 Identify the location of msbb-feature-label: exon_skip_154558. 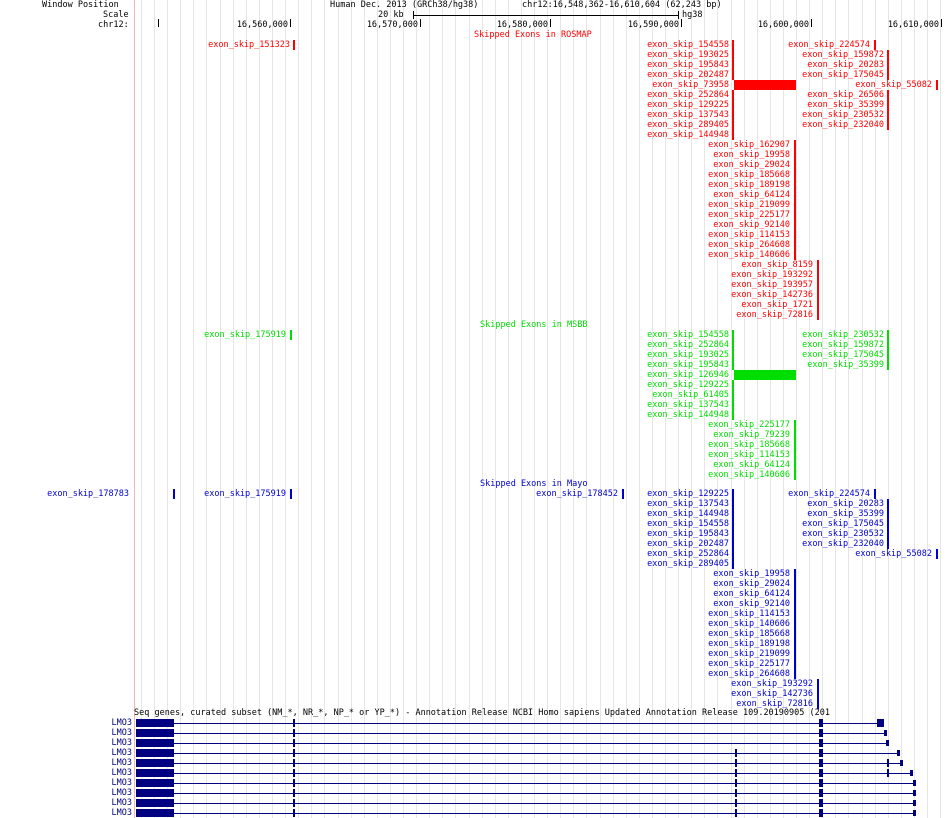
(688, 335).